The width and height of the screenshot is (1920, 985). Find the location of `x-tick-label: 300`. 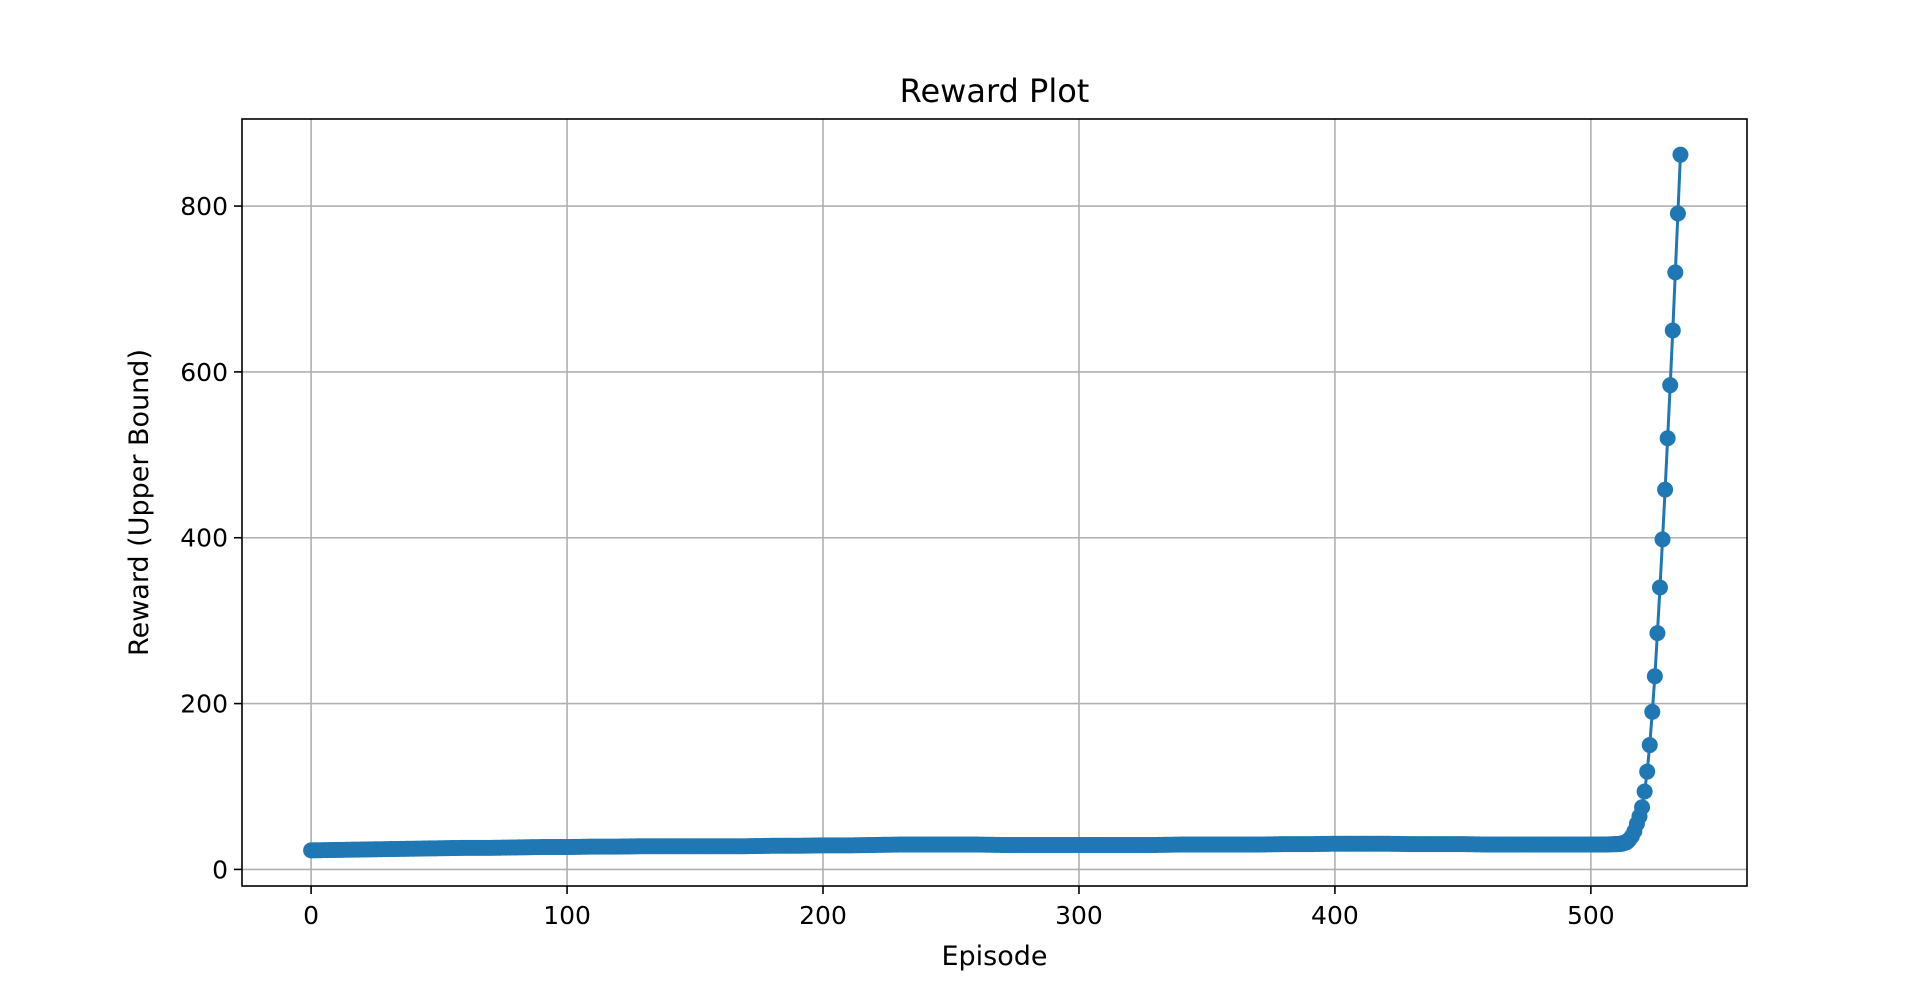

x-tick-label: 300 is located at coordinates (1079, 915).